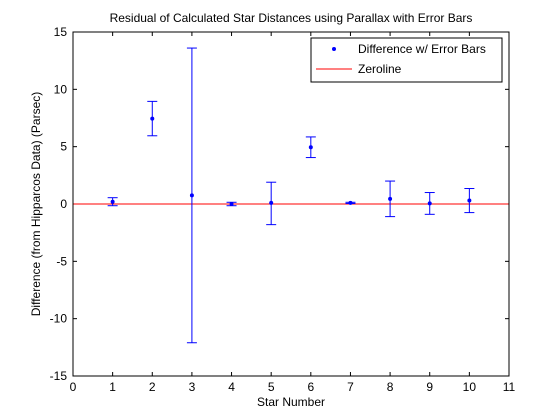  What do you see at coordinates (231, 387) in the screenshot?
I see `x-tick-label: 4` at bounding box center [231, 387].